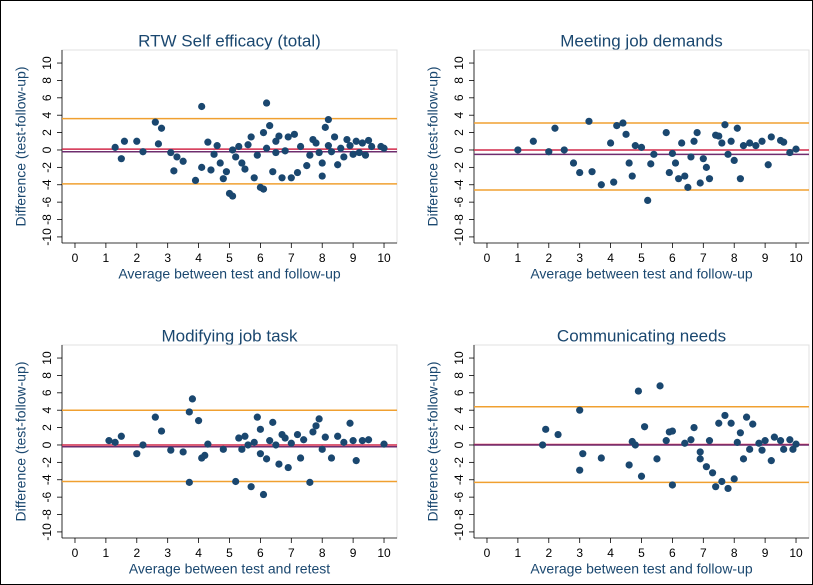 This screenshot has height=585, width=813. What do you see at coordinates (459, 63) in the screenshot?
I see `y-tick-label: 10` at bounding box center [459, 63].